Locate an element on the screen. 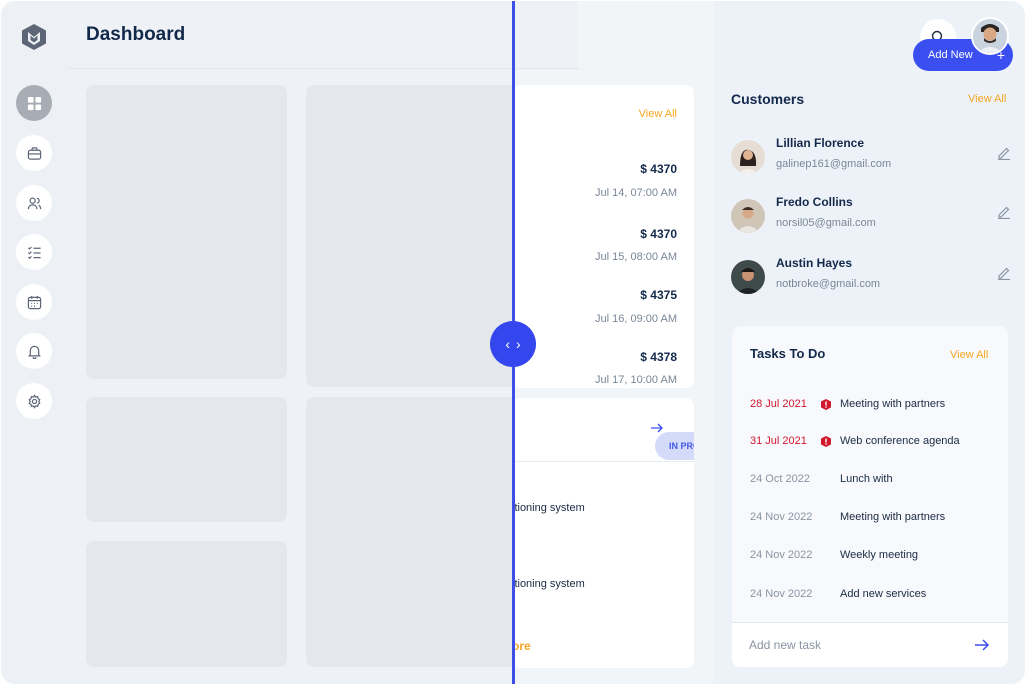 This screenshot has width=1026, height=685. divider is located at coordinates (603, 461).